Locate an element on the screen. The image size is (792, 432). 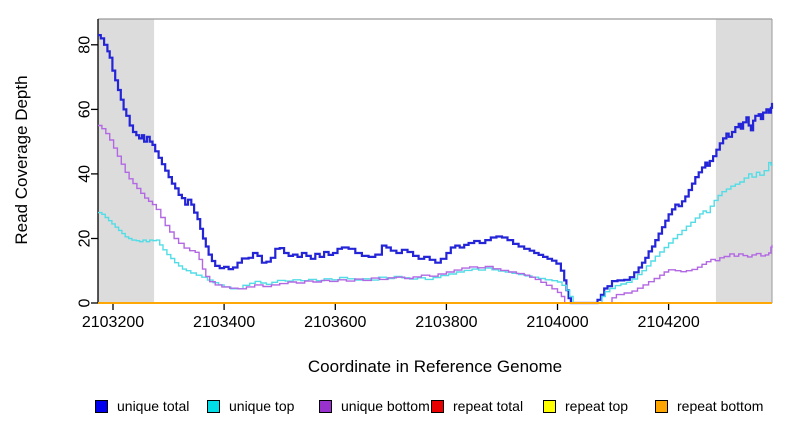
x-axis-title: Coordinate in Reference Genome is located at coordinates (435, 366).